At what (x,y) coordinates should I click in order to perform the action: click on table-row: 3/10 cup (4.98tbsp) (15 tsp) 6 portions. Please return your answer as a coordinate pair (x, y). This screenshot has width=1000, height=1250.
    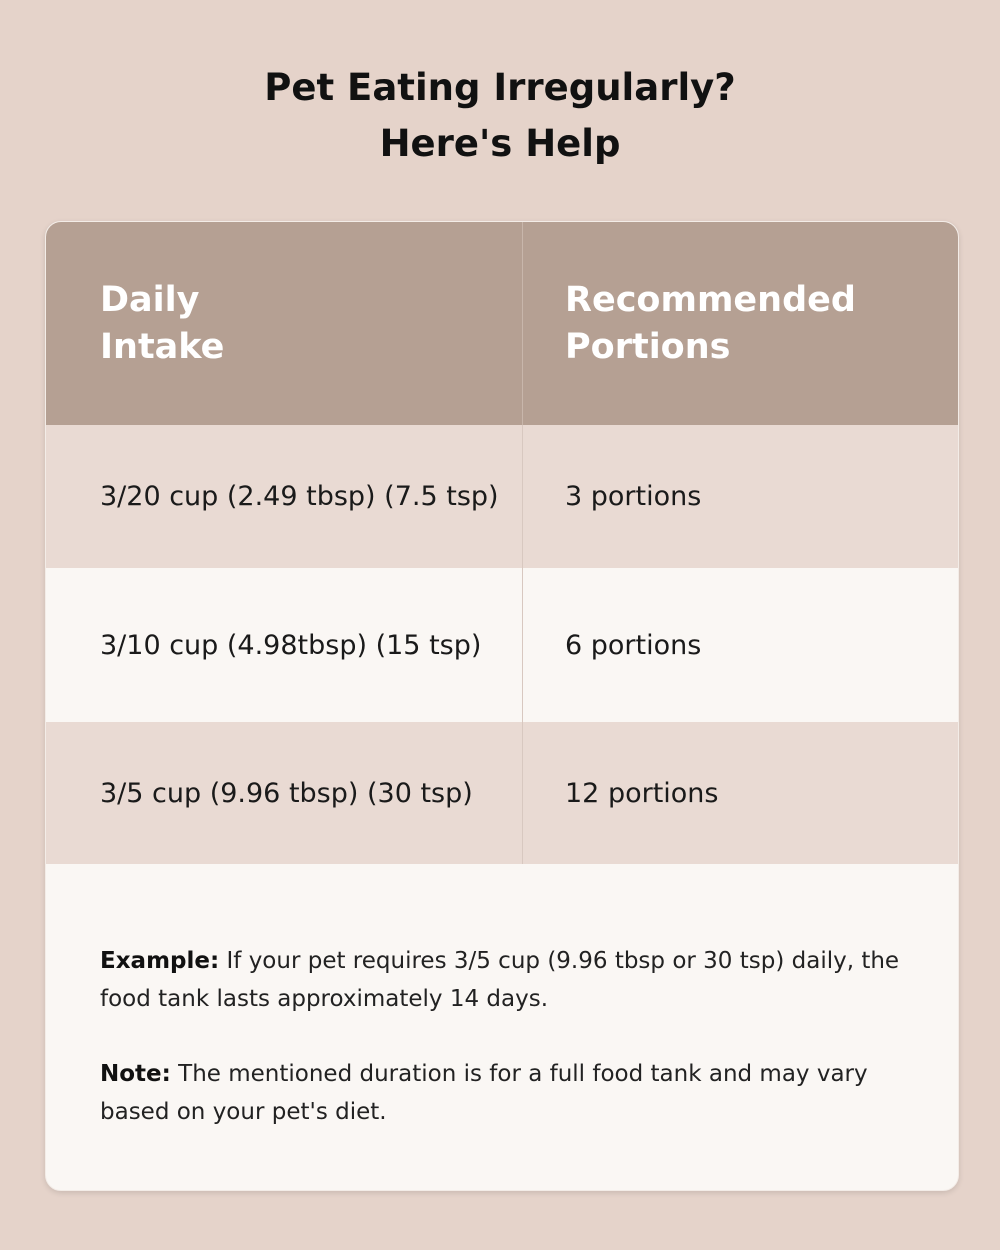
    Looking at the image, I should click on (502, 645).